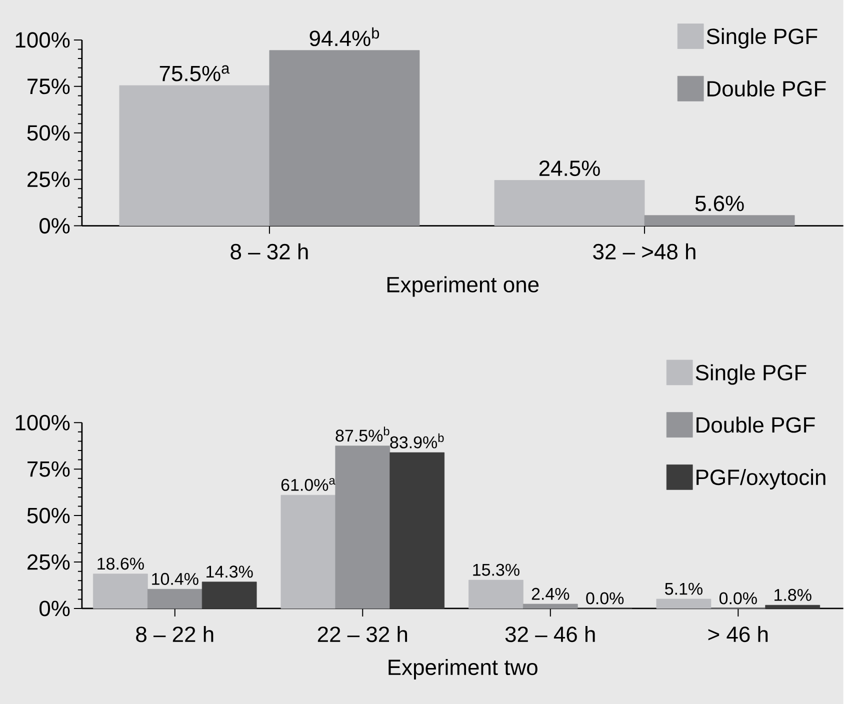 The width and height of the screenshot is (844, 704). Describe the element at coordinates (683, 588) in the screenshot. I see `data-label: 5.1%` at that location.